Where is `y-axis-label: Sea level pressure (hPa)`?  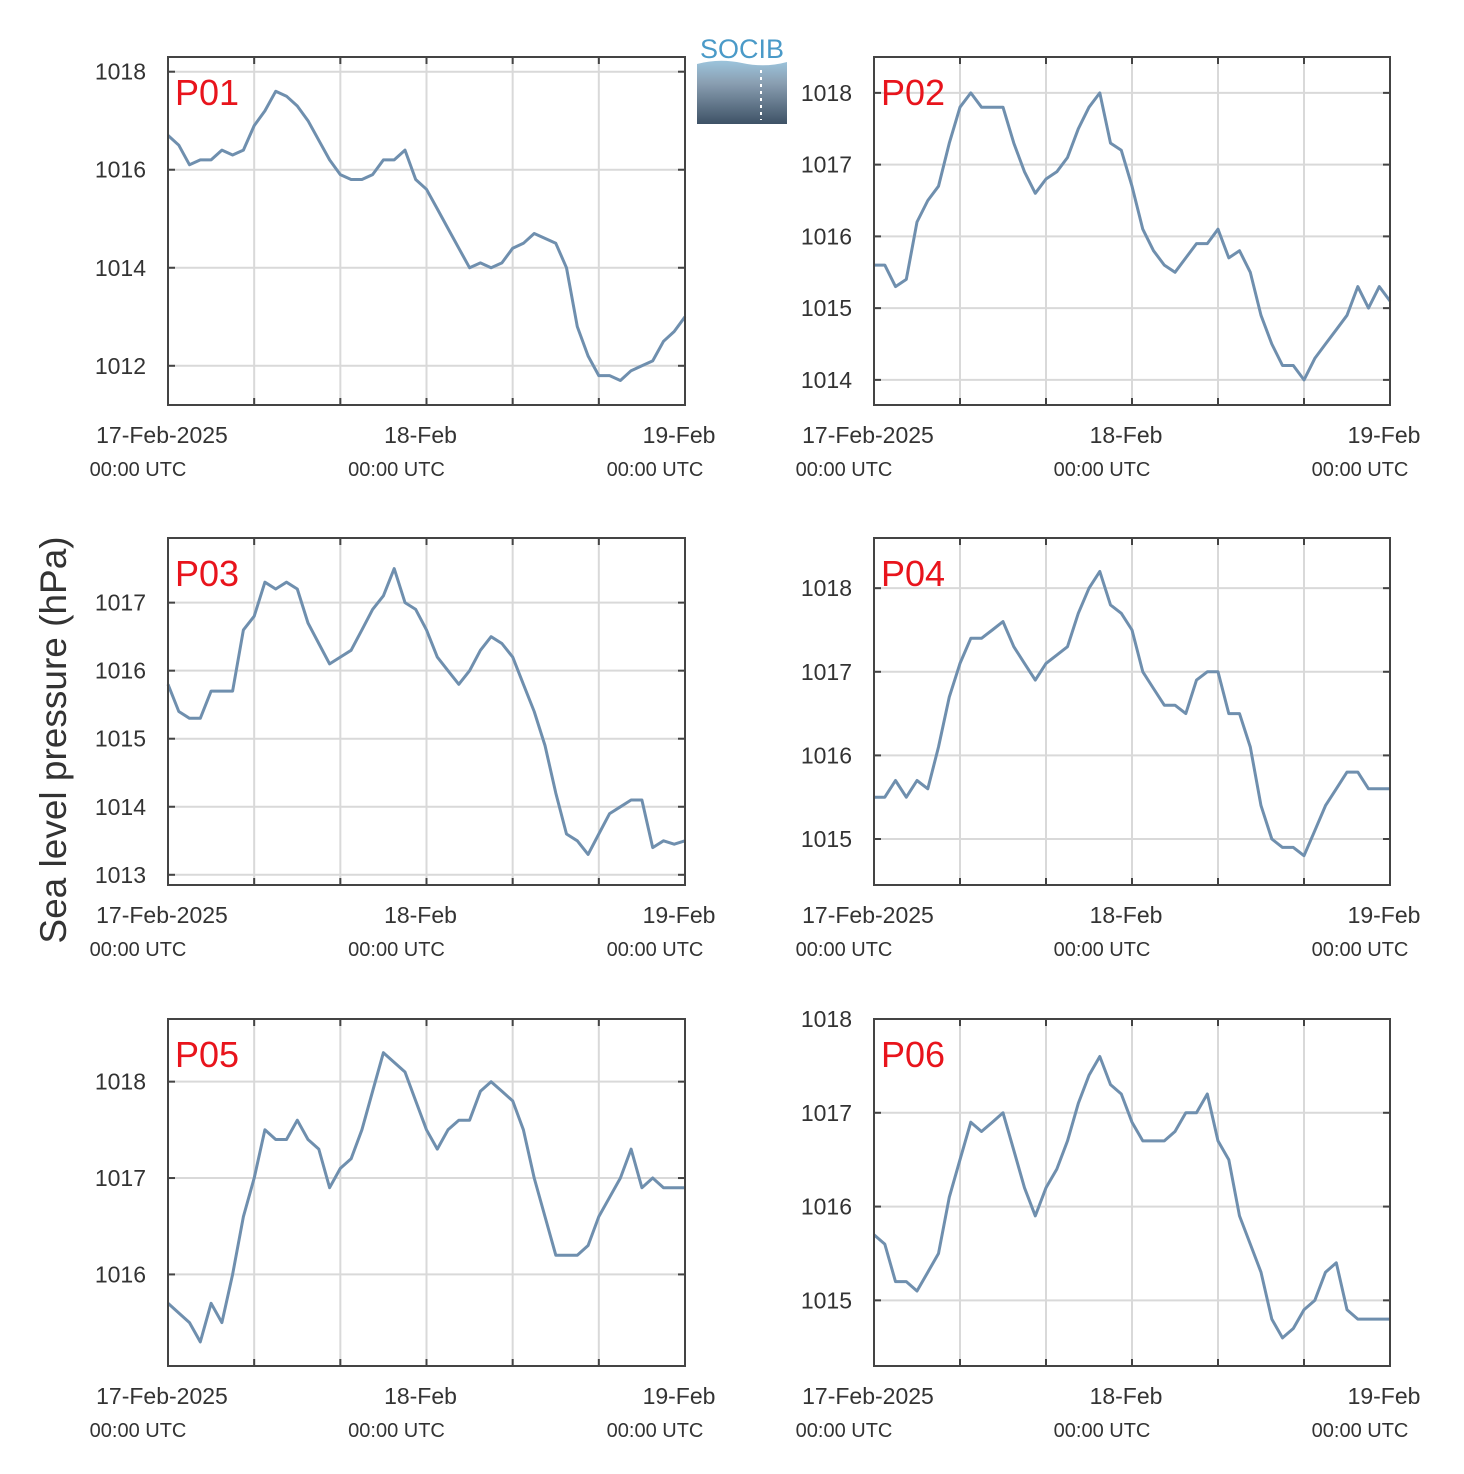 y-axis-label: Sea level pressure (hPa) is located at coordinates (53, 739).